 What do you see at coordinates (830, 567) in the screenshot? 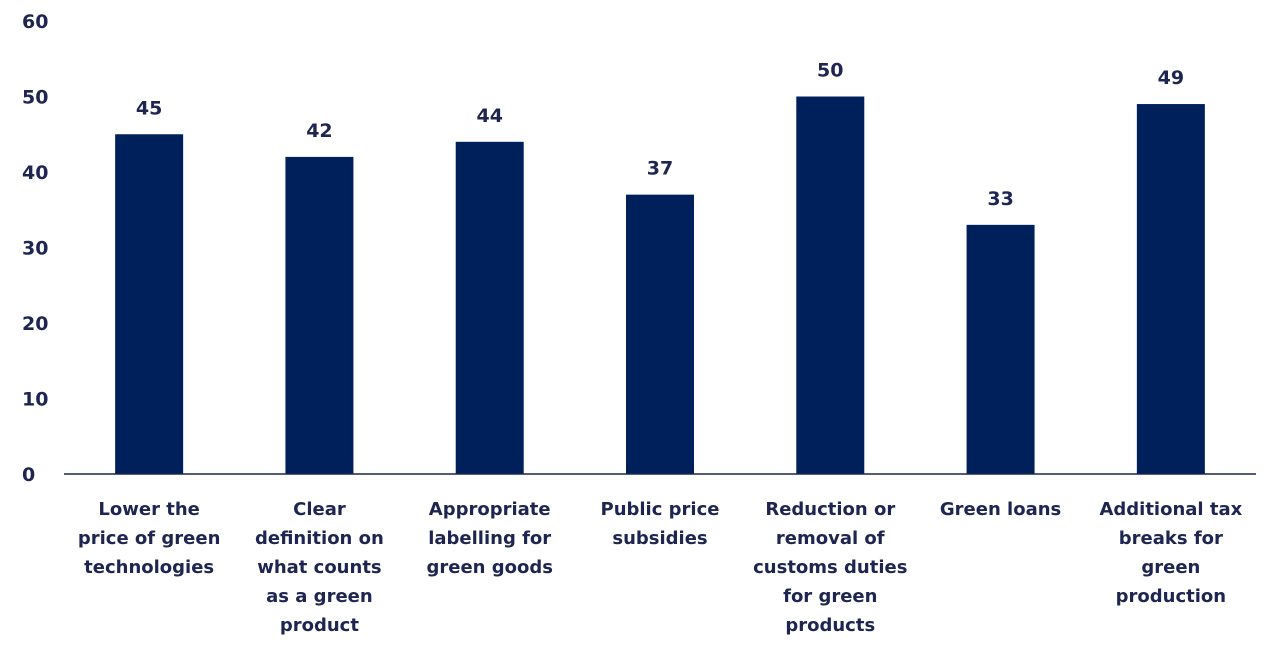
I see `x-tick-label: customs duties` at bounding box center [830, 567].